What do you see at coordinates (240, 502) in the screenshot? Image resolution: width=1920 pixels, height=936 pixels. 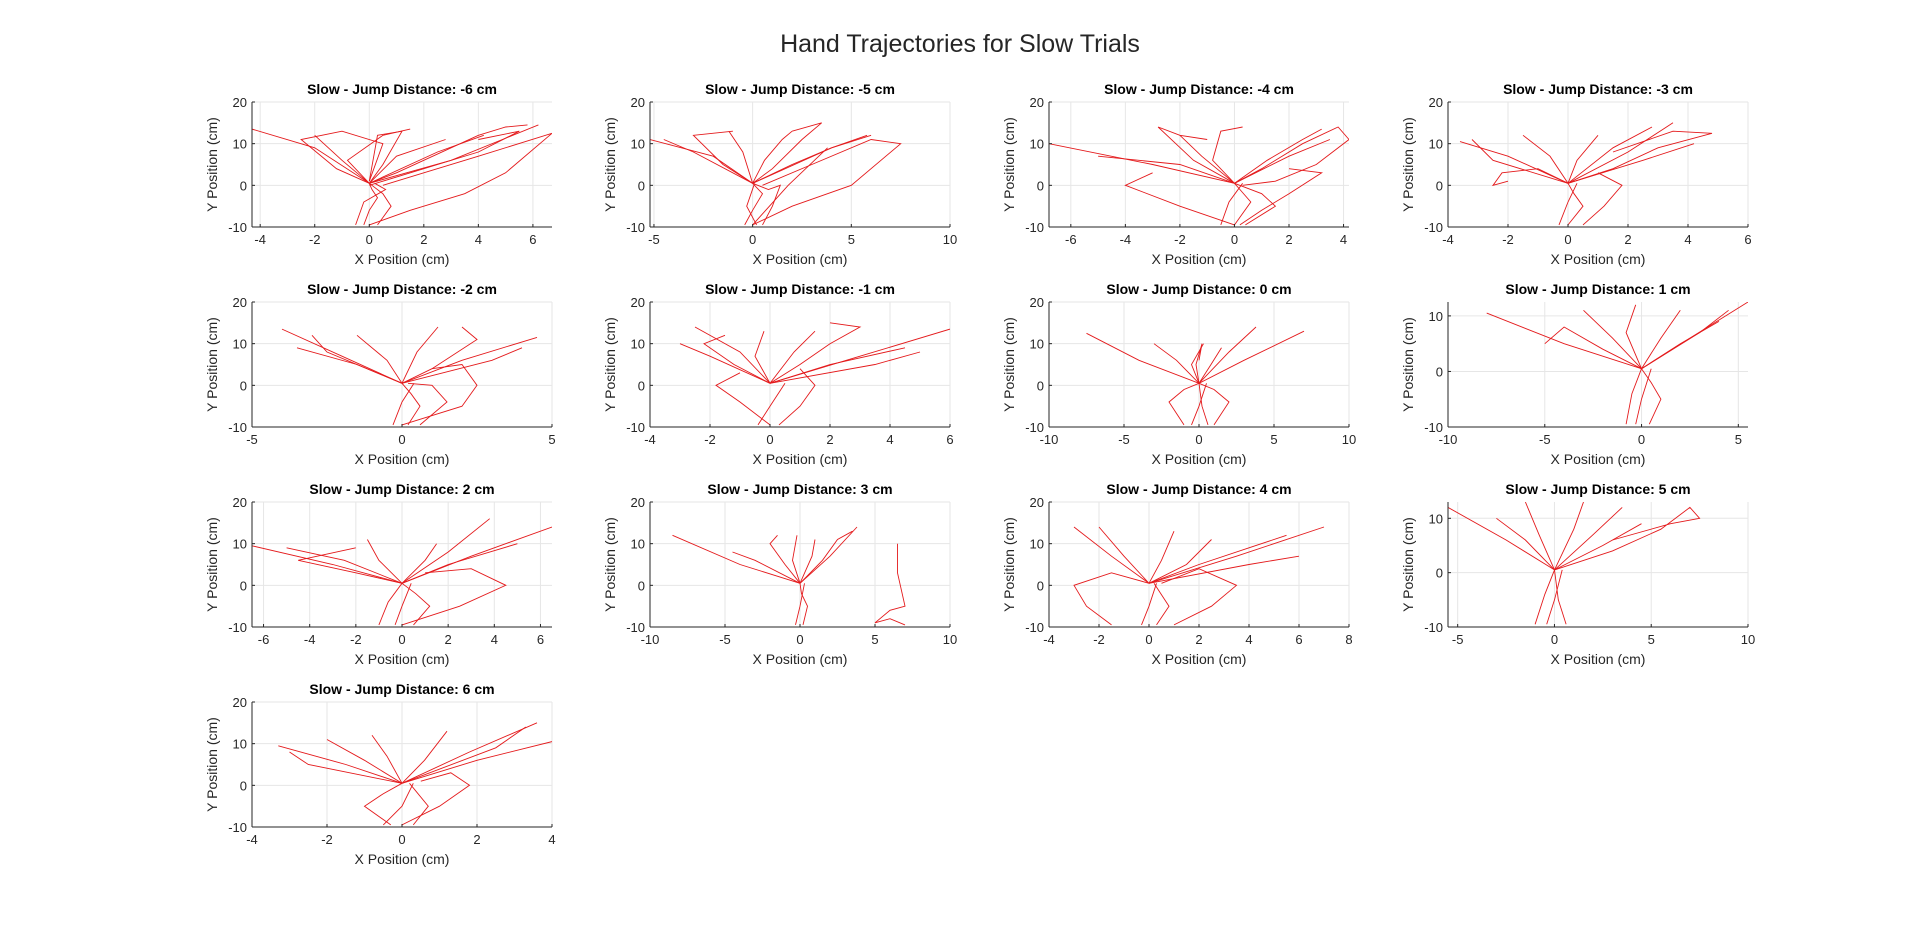 I see `y-tick-label: 20` at bounding box center [240, 502].